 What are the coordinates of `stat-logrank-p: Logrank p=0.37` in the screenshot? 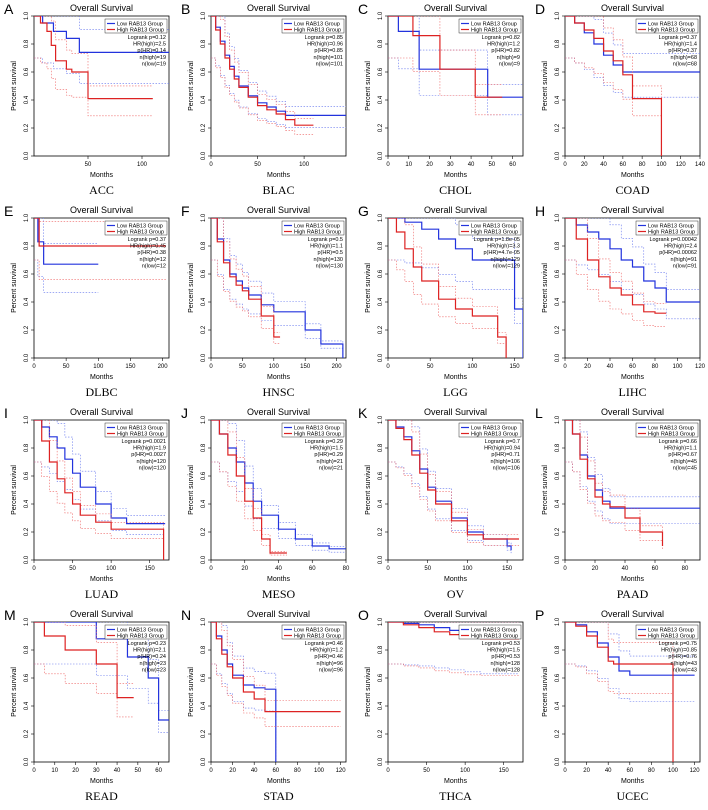 It's located at (678, 38).